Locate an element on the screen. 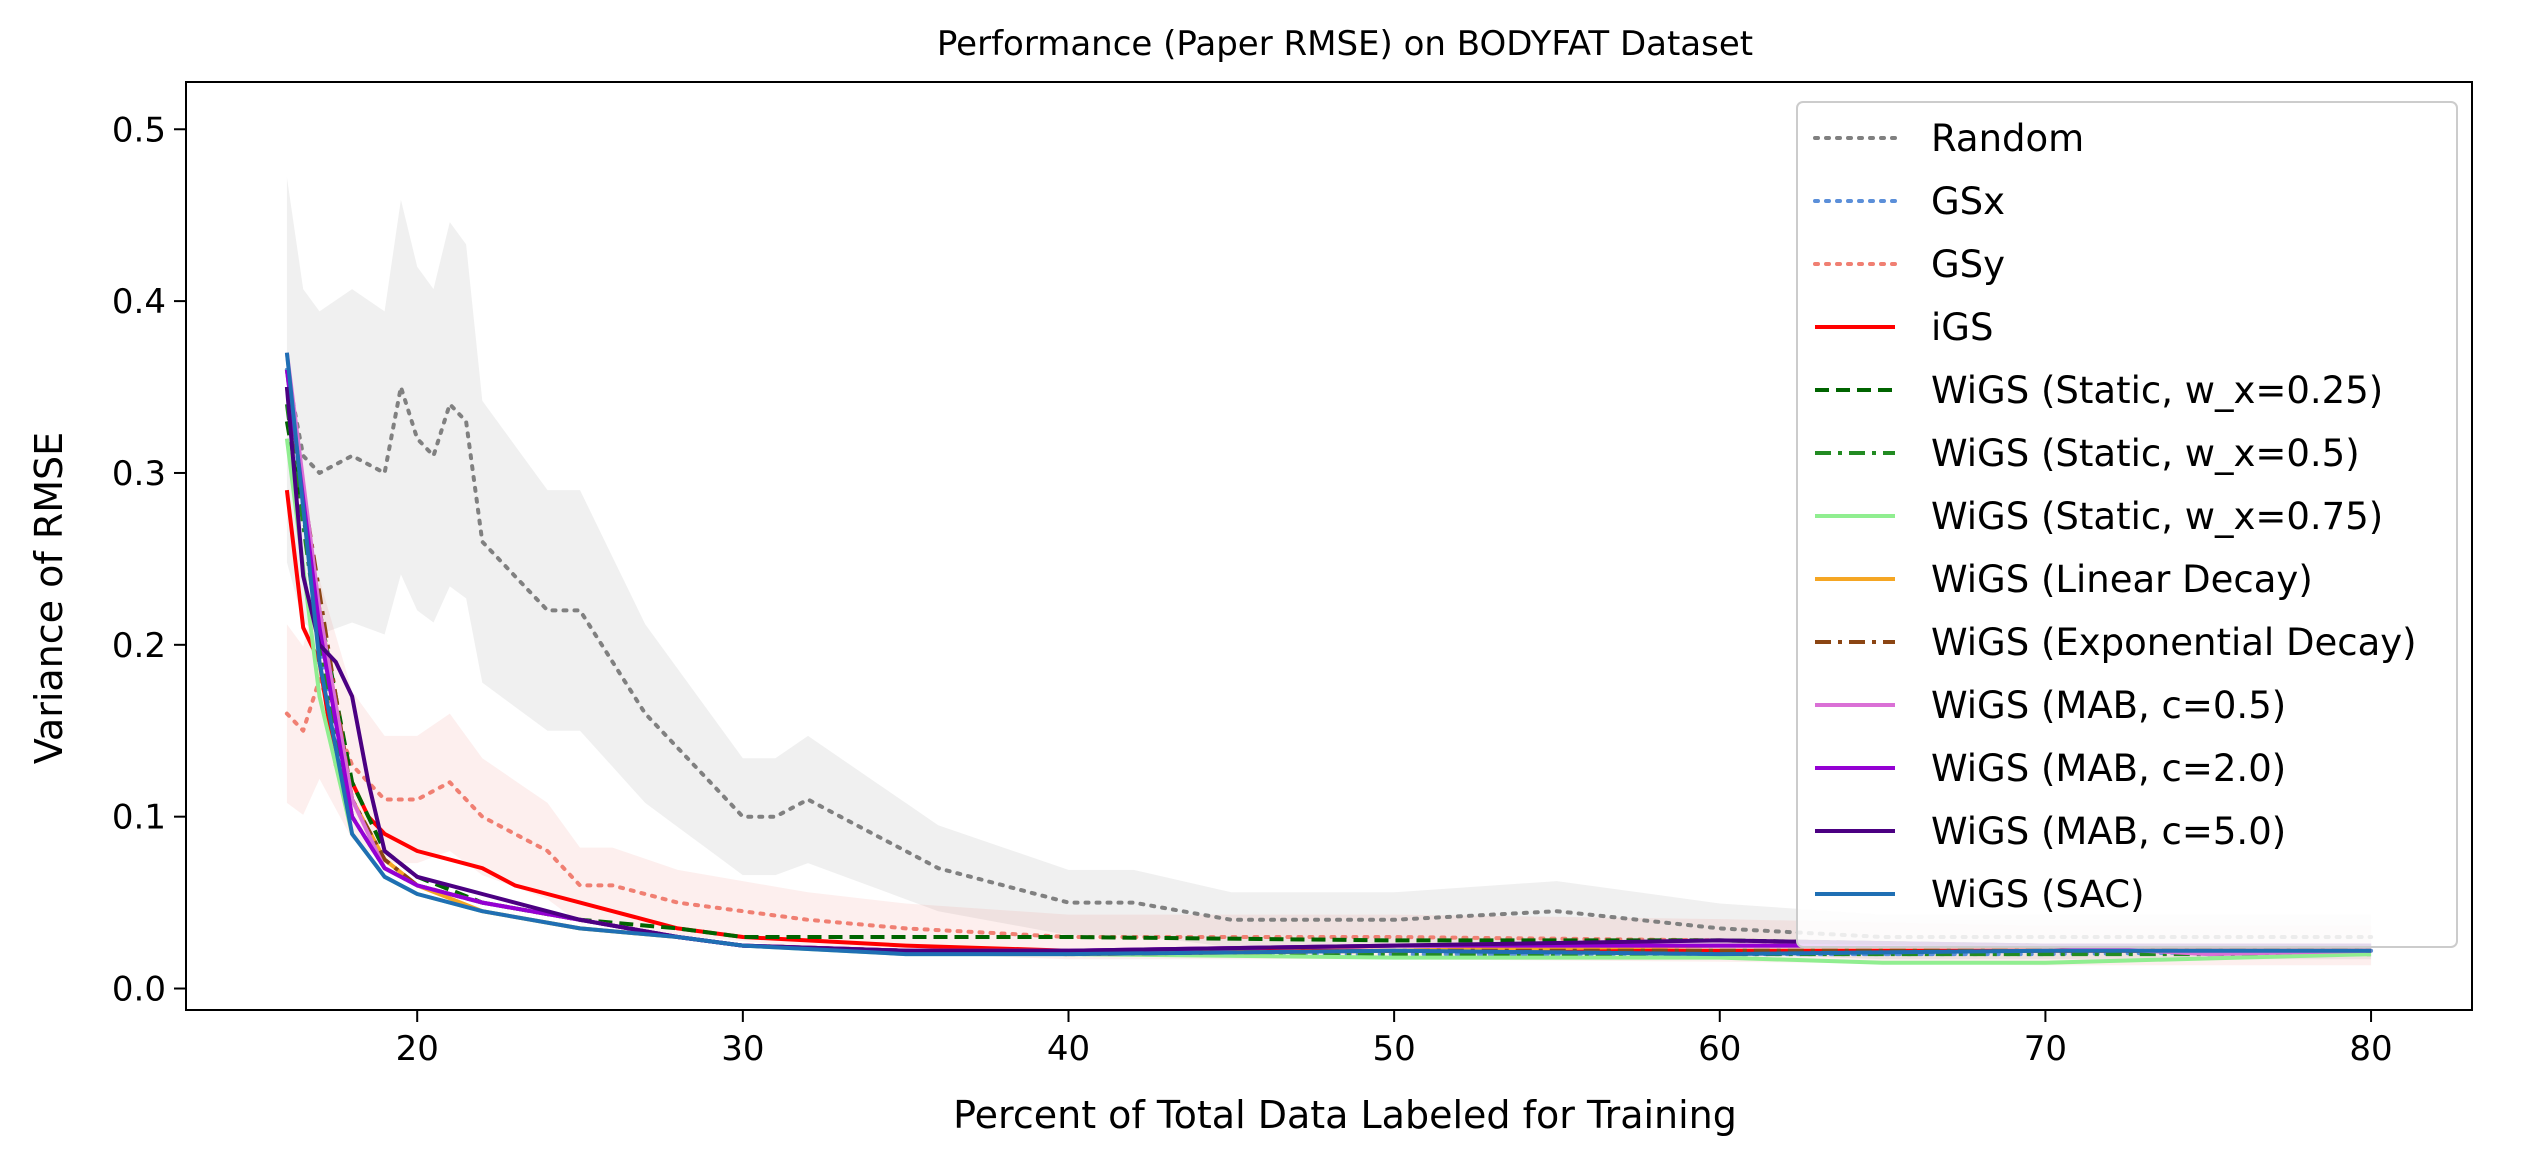  legend-label: GSx is located at coordinates (1968, 201).